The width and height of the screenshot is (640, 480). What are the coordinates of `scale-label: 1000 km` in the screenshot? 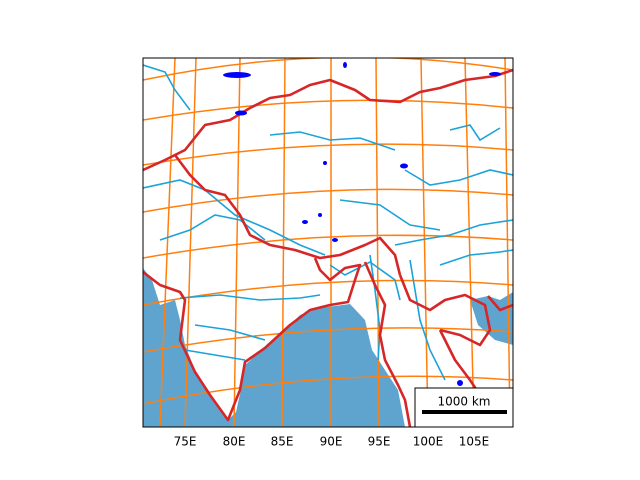 It's located at (464, 402).